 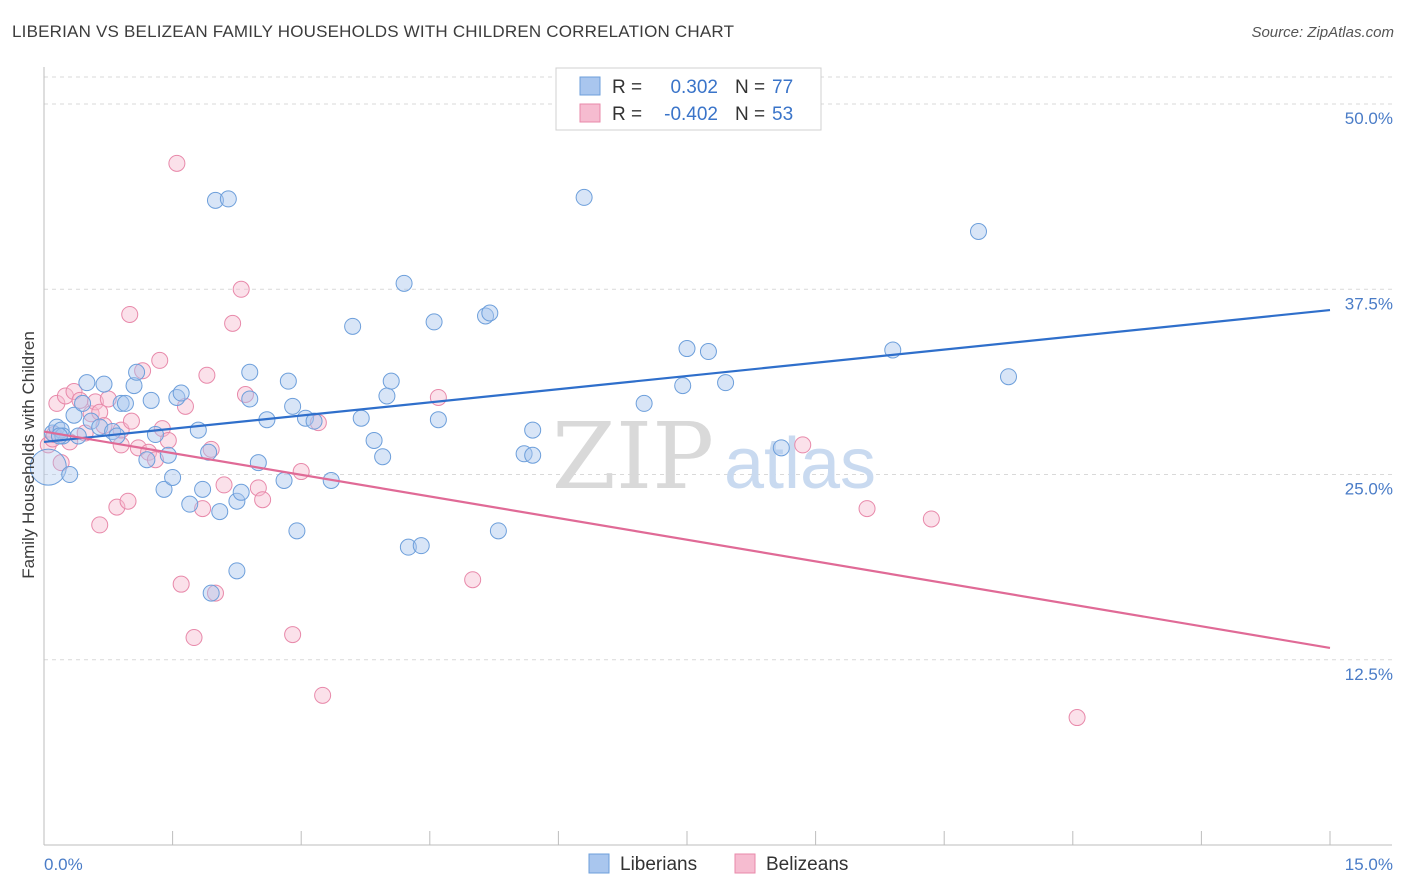 I want to click on correlation-legend: R = 0.302 N = 77 R = -0.402 N = 53, so click(x=688, y=99).